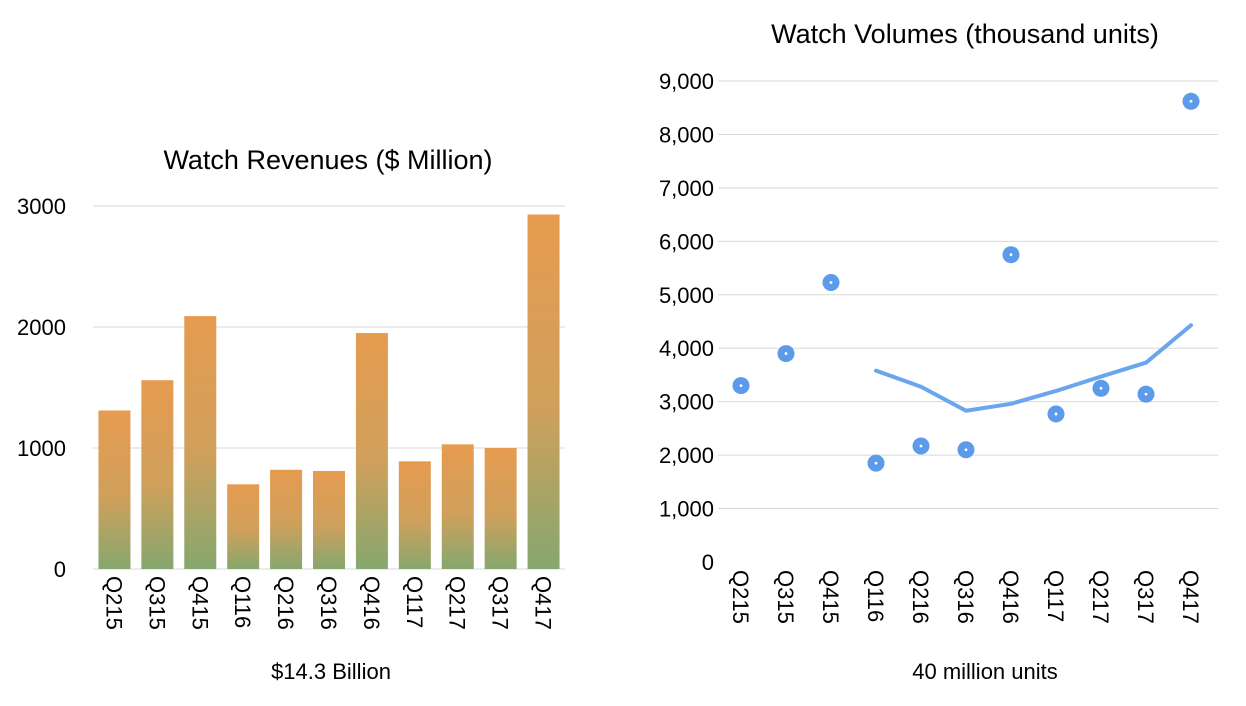 Image resolution: width=1246 pixels, height=706 pixels. I want to click on volume-trend-line, so click(1033, 368).